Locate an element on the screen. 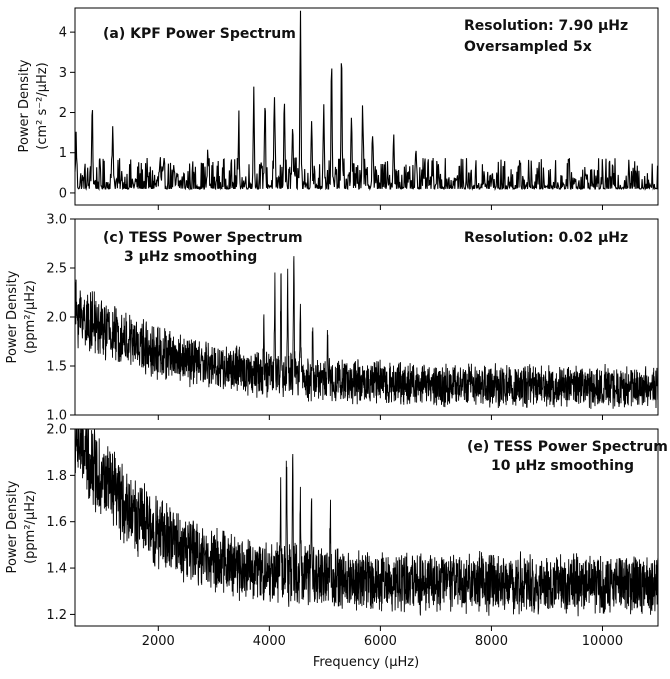 This screenshot has width=670, height=679. panel-c-resolution: Resolution: 0.02 μHz is located at coordinates (546, 238).